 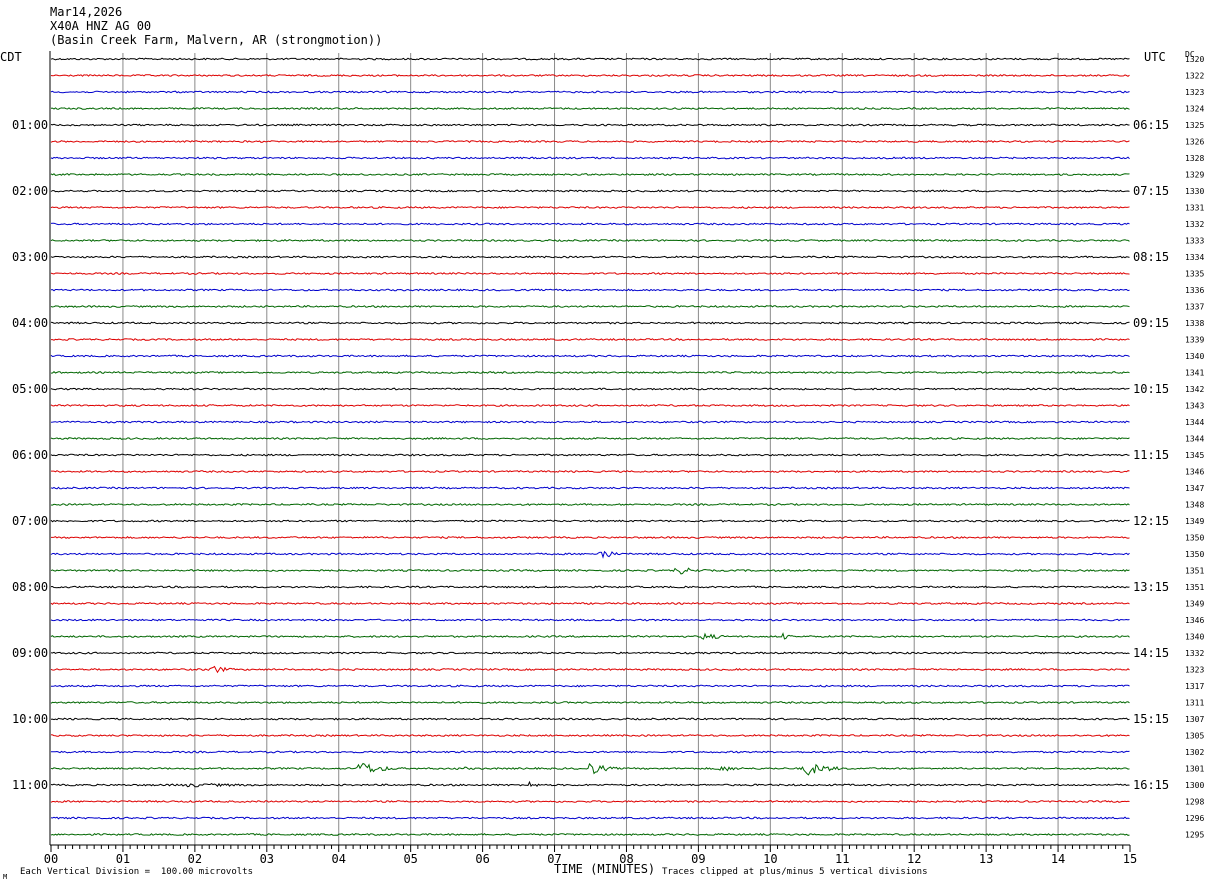 What do you see at coordinates (5, 877) in the screenshot?
I see `corner-mark: M` at bounding box center [5, 877].